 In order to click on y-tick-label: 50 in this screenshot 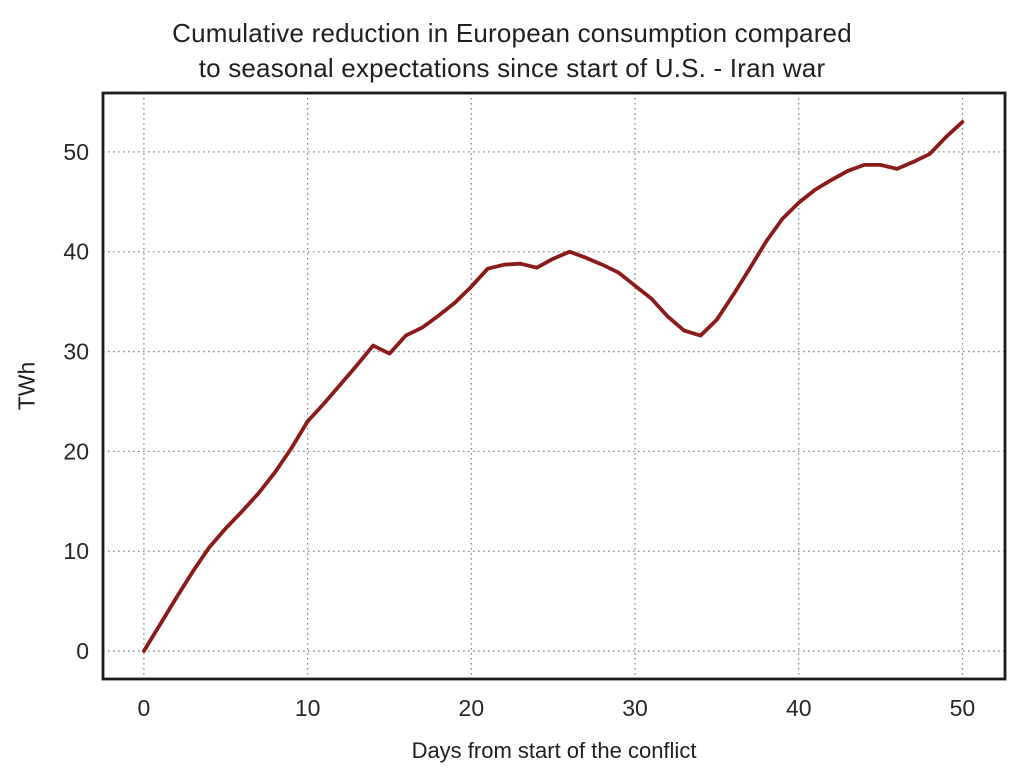, I will do `click(76, 152)`.